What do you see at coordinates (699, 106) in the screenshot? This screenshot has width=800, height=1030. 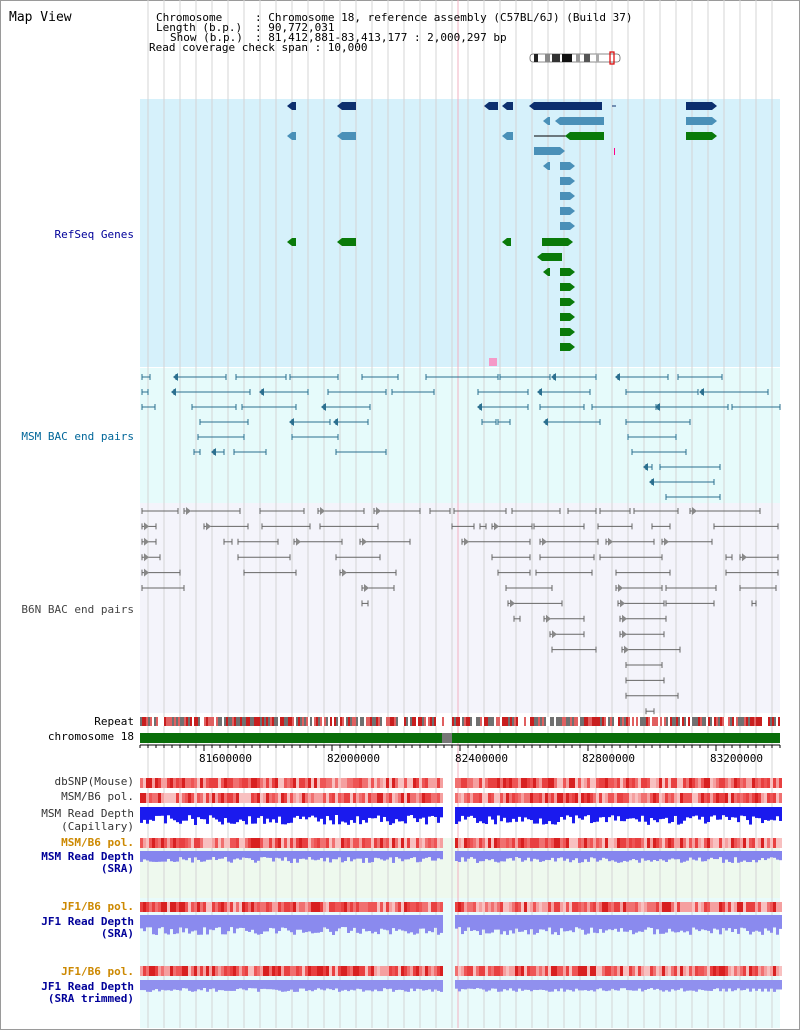 I see `gene-block` at bounding box center [699, 106].